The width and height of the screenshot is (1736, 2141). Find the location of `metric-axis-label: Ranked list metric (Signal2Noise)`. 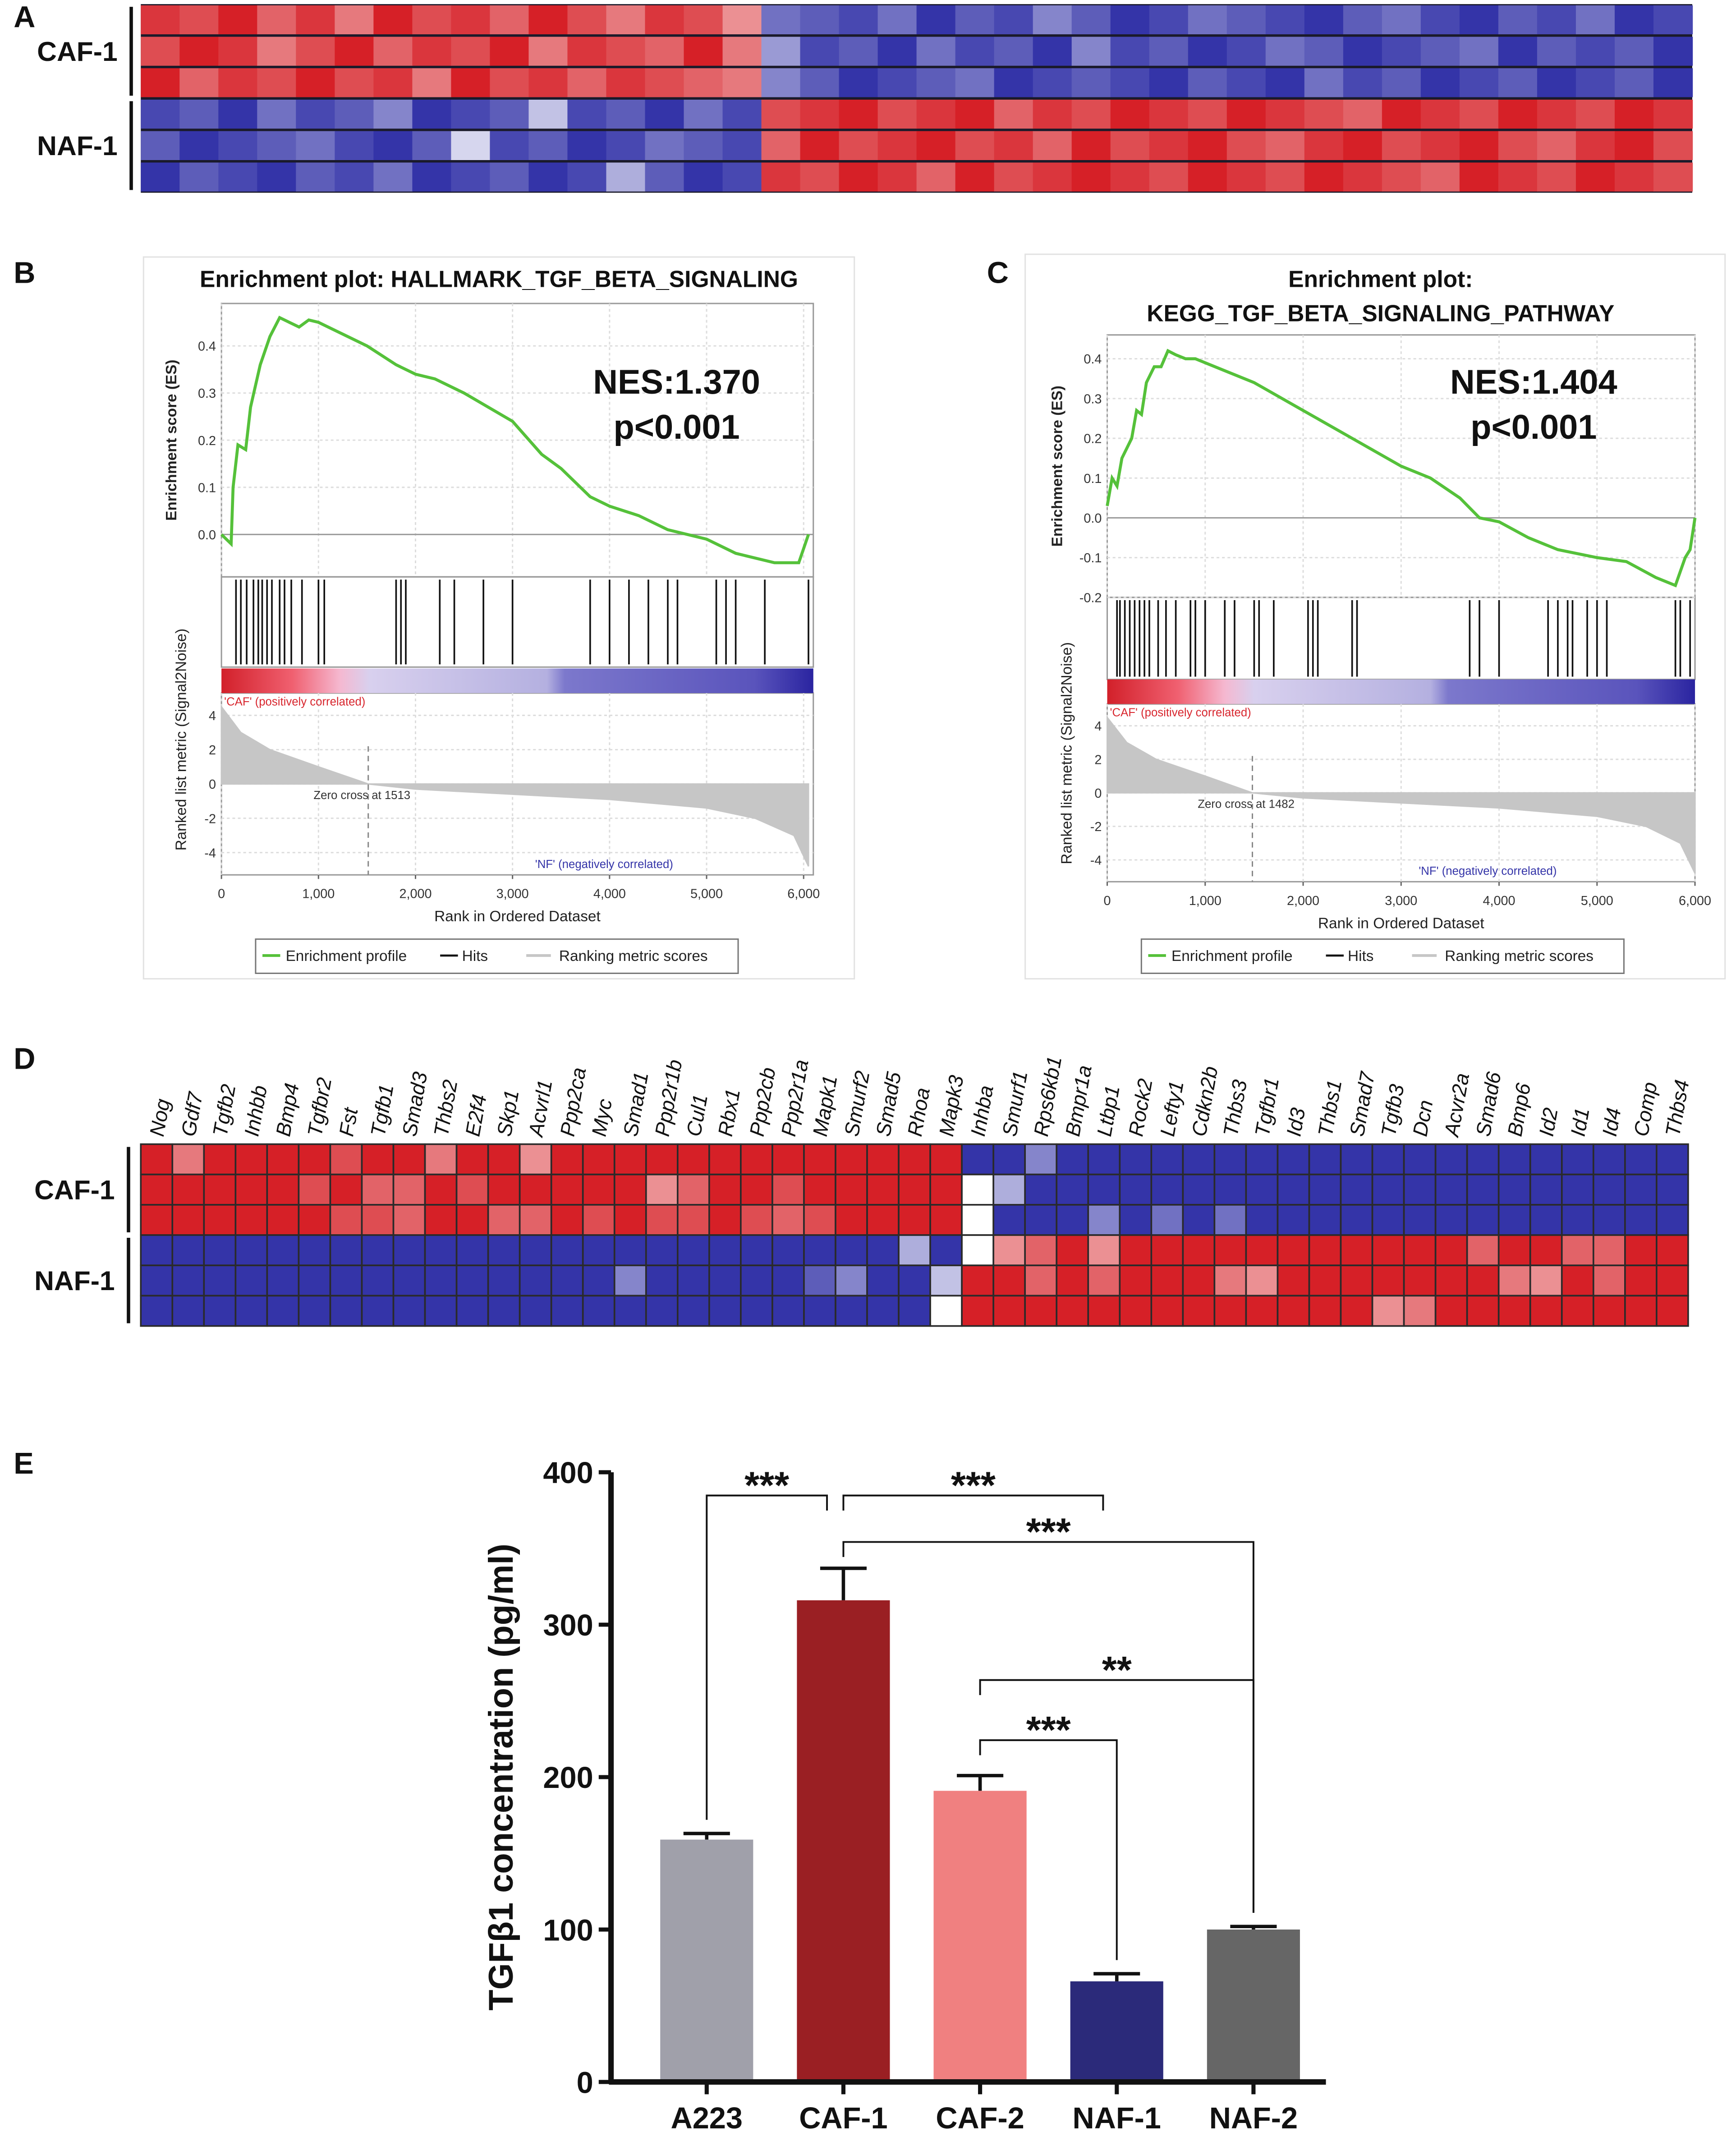

metric-axis-label: Ranked list metric (Signal2Noise) is located at coordinates (1067, 753).